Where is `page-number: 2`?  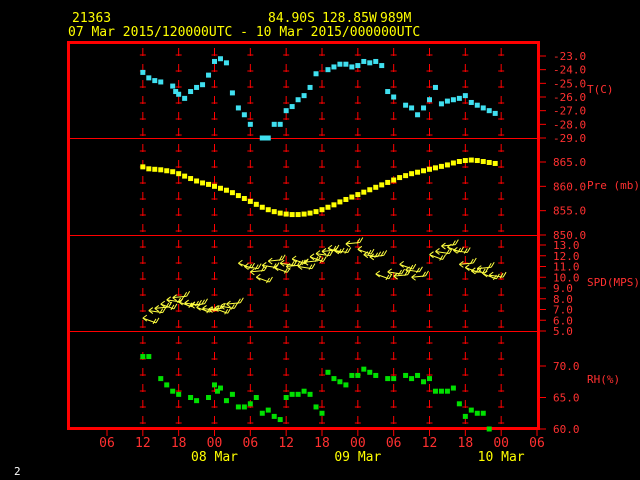
page-number: 2 is located at coordinates (17, 471).